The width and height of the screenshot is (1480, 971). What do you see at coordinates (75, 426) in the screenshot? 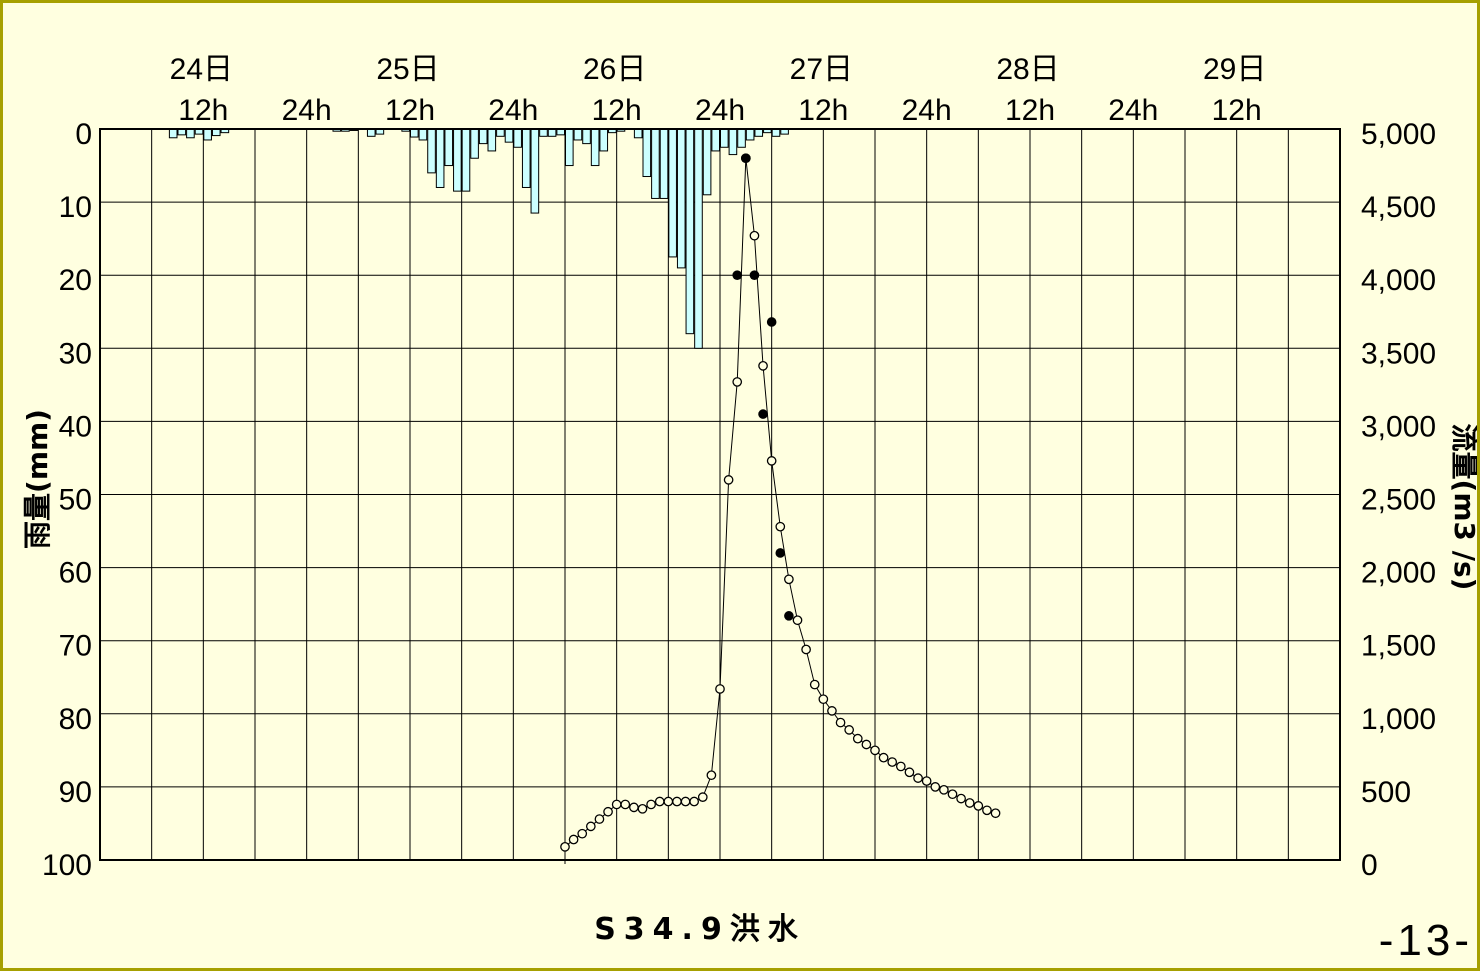
I see `left-tick-label: 40` at bounding box center [75, 426].